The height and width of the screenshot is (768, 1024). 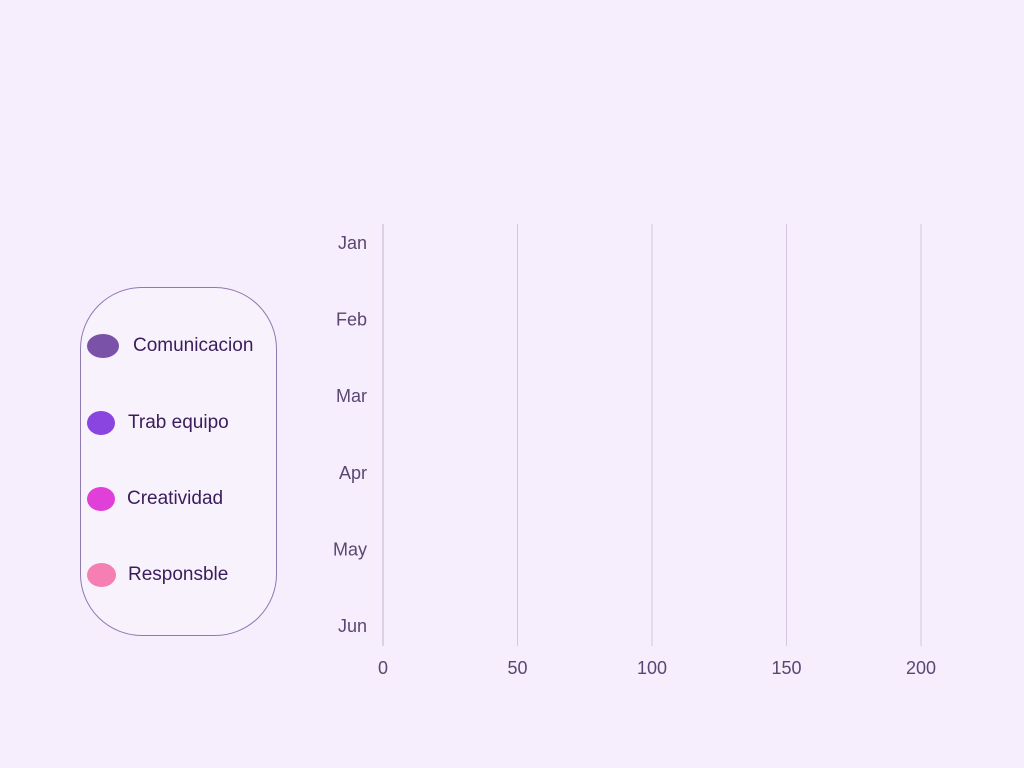 I want to click on legend-swatch-responsble, so click(x=101, y=575).